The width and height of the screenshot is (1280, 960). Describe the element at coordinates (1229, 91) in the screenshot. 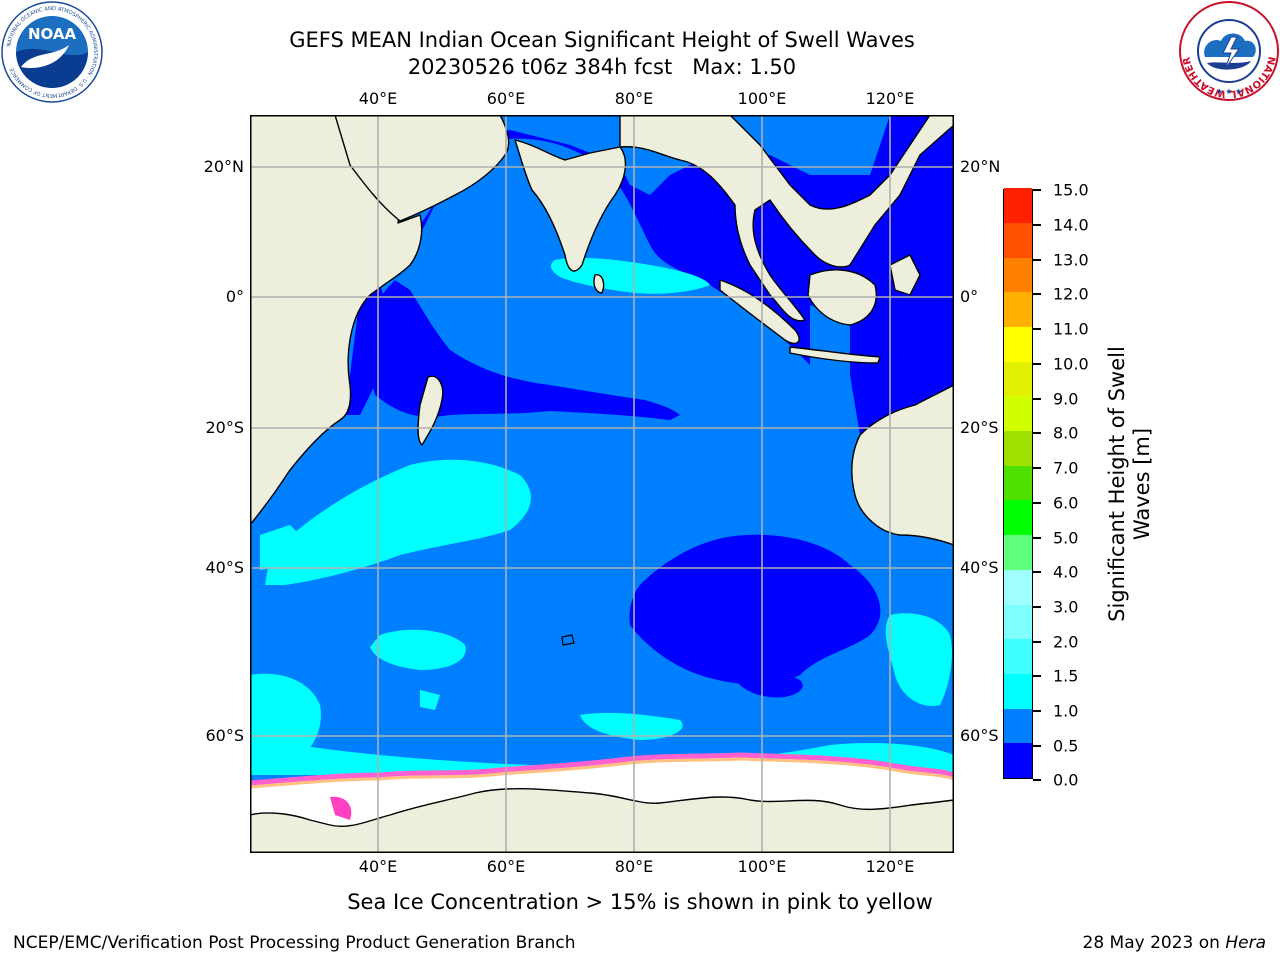

I see `nws-stars: ★ ★ ★` at that location.